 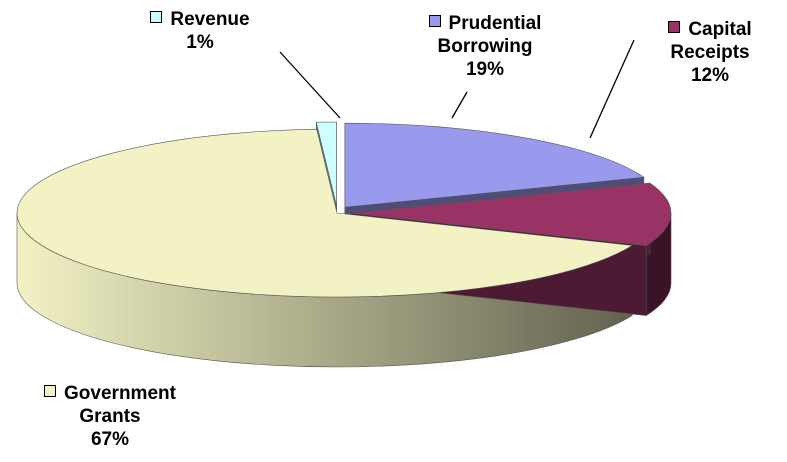 What do you see at coordinates (710, 75) in the screenshot?
I see `value-label: 12%` at bounding box center [710, 75].